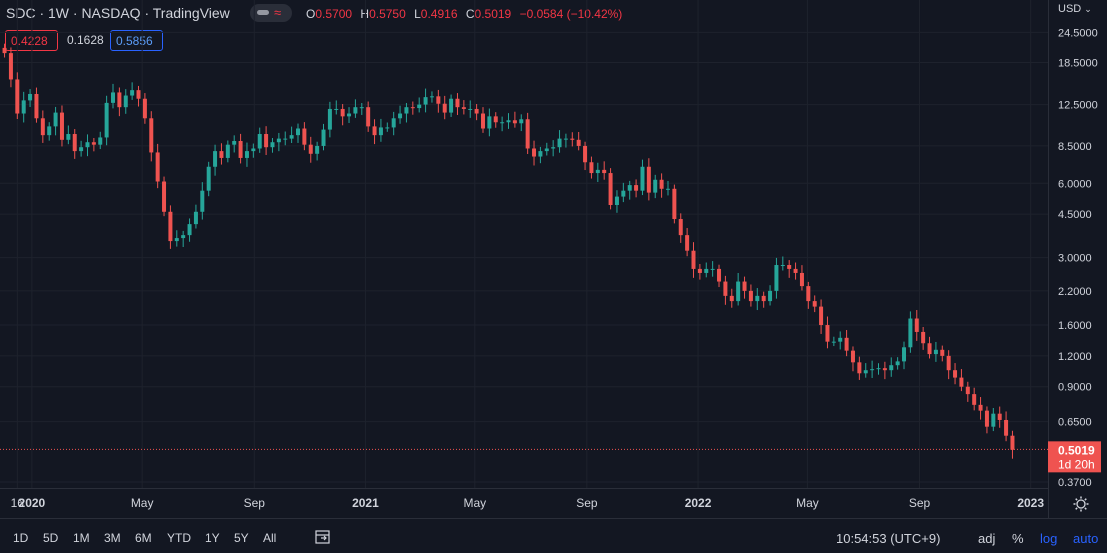 The image size is (1107, 553). What do you see at coordinates (1075, 357) in the screenshot?
I see `y-tick-label: 1.2000` at bounding box center [1075, 357].